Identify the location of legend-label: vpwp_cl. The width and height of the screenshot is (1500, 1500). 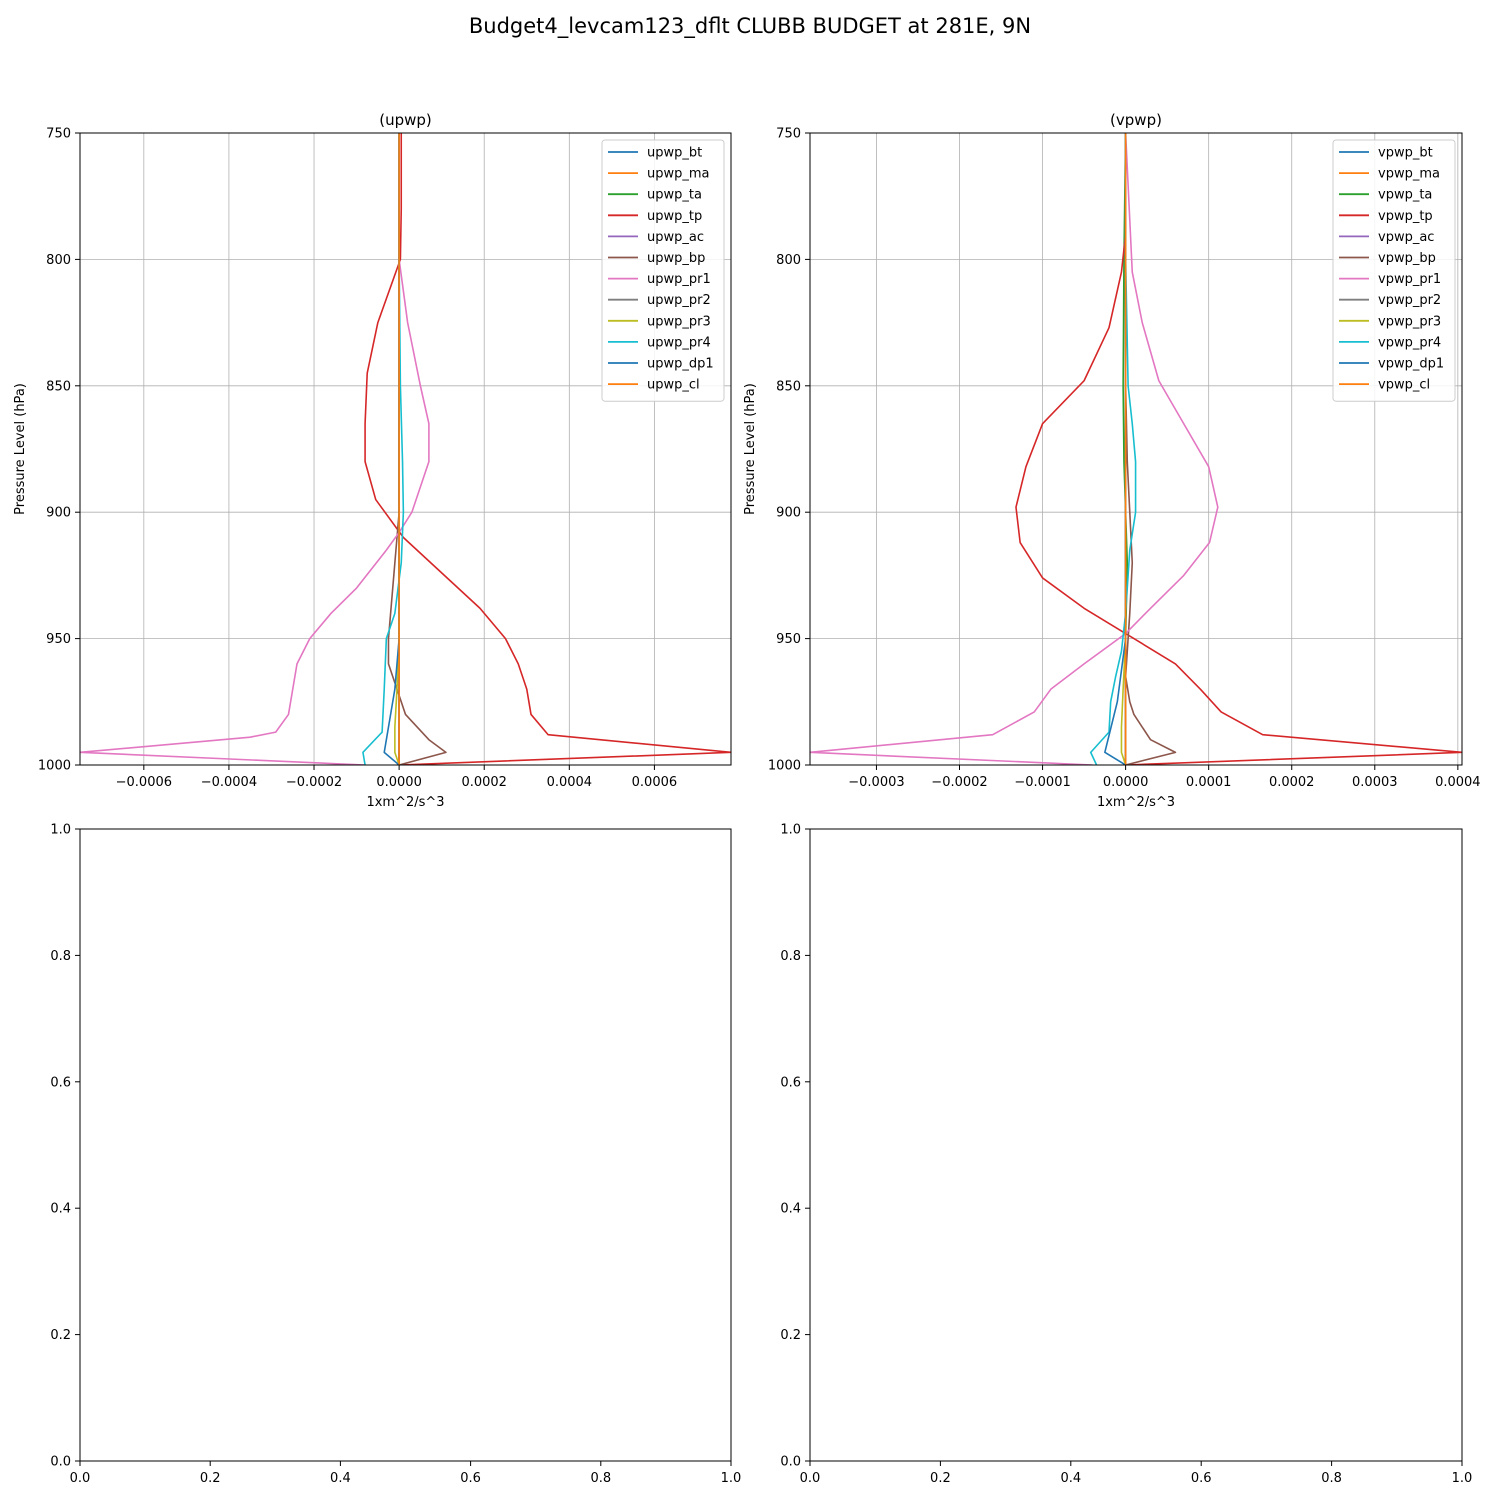
(1404, 385).